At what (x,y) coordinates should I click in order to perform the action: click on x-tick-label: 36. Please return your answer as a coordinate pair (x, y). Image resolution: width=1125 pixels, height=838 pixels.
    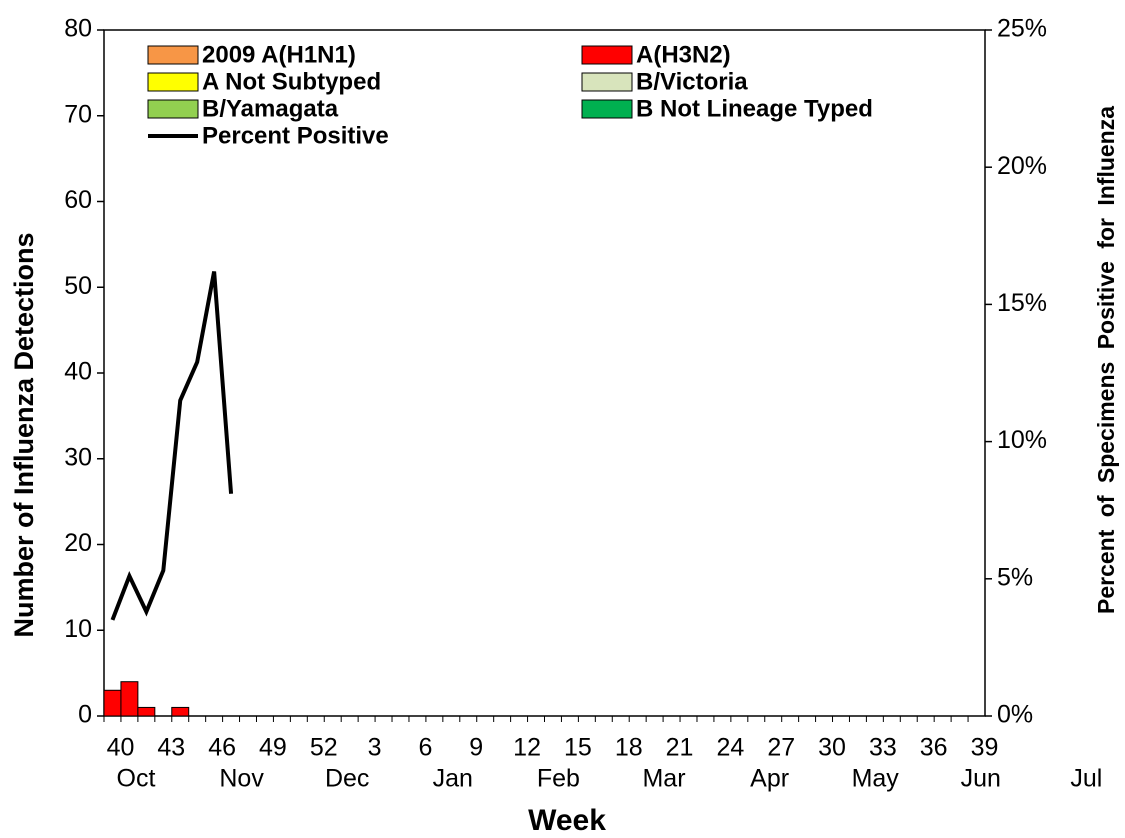
    Looking at the image, I should click on (934, 748).